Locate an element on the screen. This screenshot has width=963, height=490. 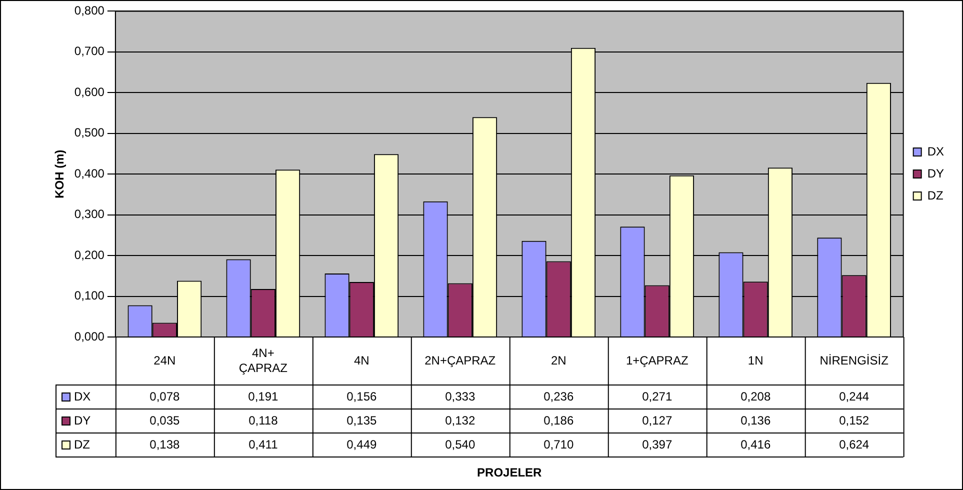
legend-label: DX is located at coordinates (82, 396).